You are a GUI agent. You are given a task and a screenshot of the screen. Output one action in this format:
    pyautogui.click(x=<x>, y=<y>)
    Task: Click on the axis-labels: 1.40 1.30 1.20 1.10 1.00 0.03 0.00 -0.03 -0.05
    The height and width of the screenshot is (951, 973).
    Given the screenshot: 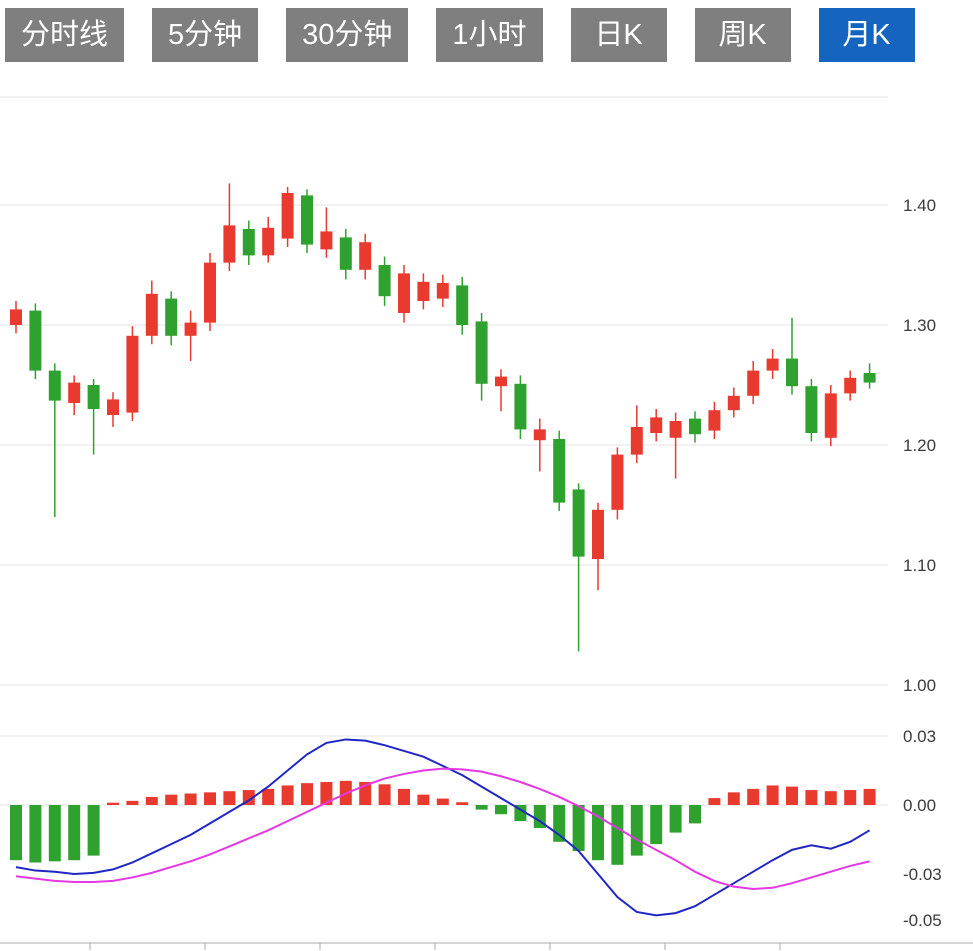 What is the action you would take?
    pyautogui.click(x=922, y=563)
    